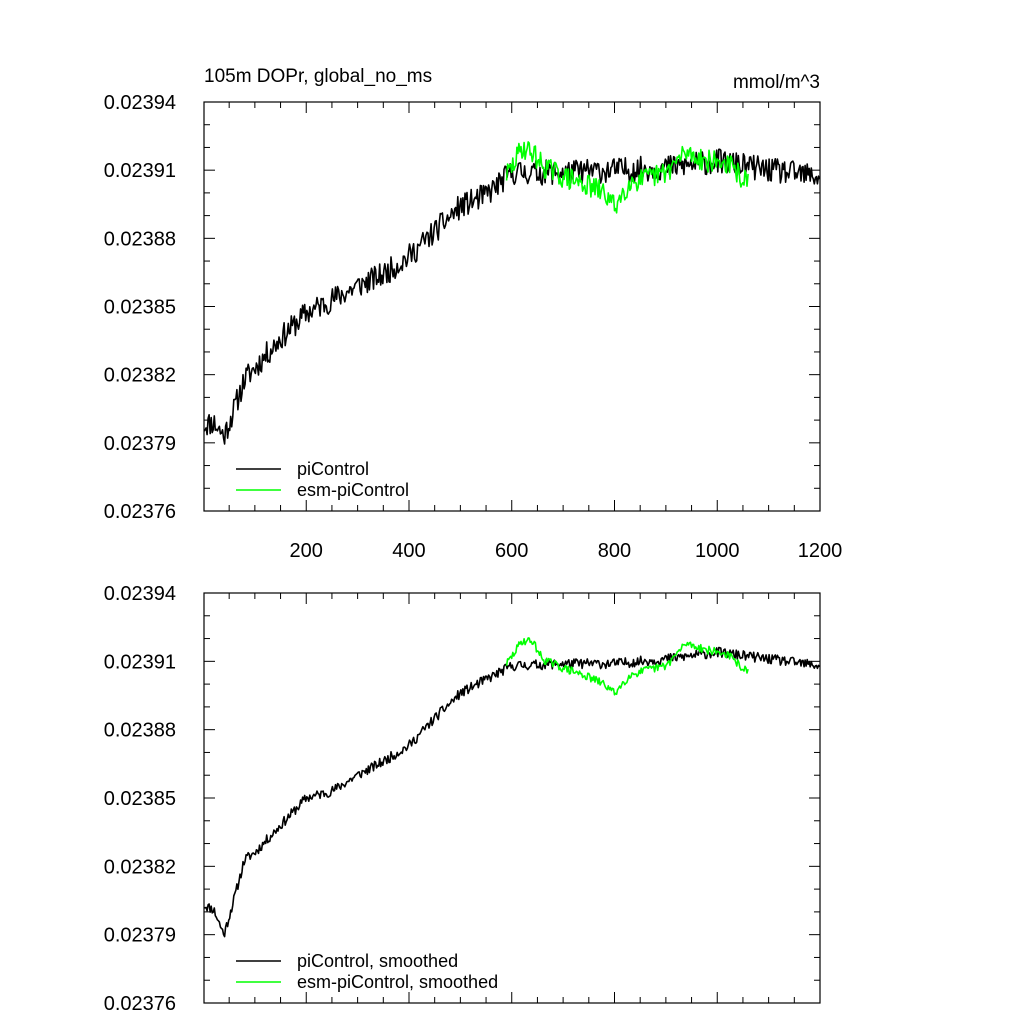 The image size is (1024, 1024). Describe the element at coordinates (306, 551) in the screenshot. I see `x-tick-label: 200` at that location.